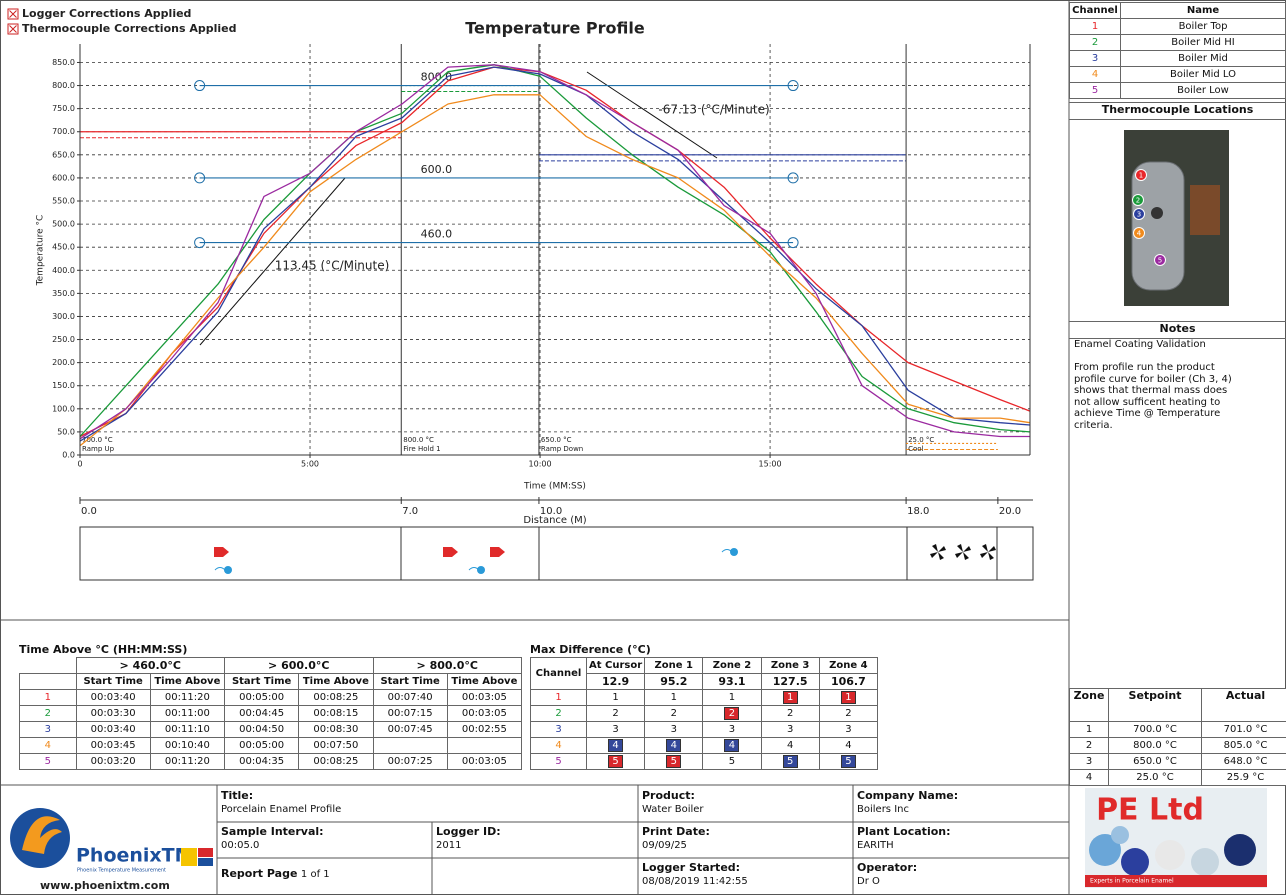 The width and height of the screenshot is (1286, 895). What do you see at coordinates (113, 681) in the screenshot?
I see `table-cell: Start Time` at bounding box center [113, 681].